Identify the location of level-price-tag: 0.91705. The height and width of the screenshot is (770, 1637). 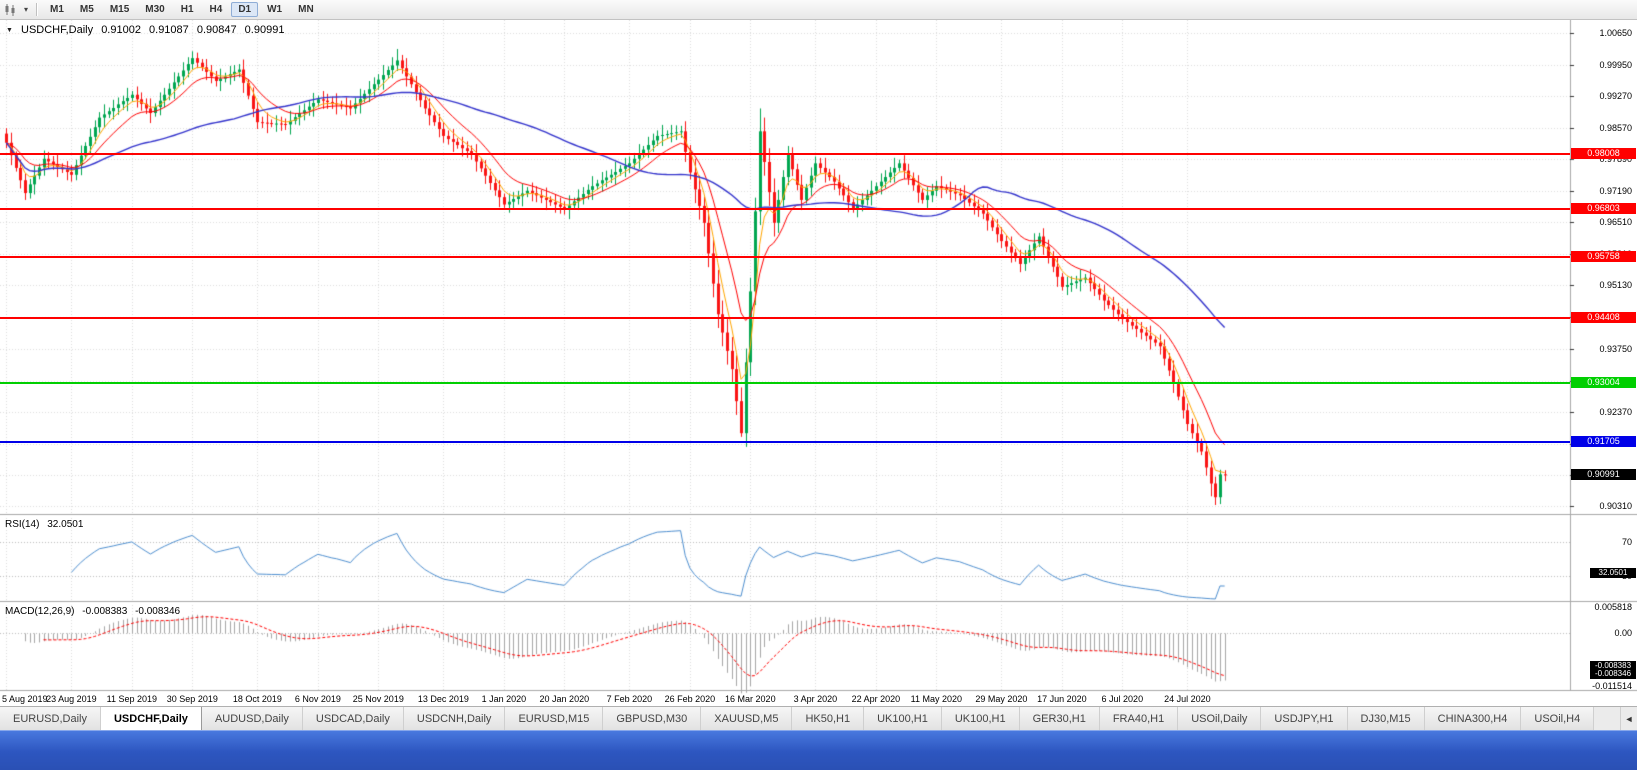
(1603, 442).